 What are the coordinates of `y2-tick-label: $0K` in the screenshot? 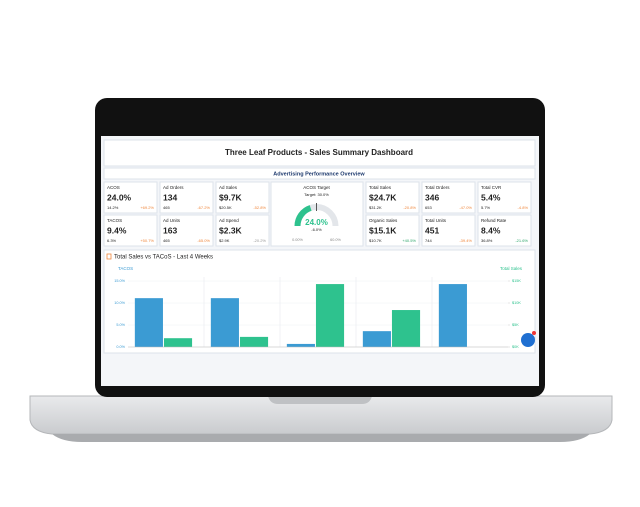 It's located at (515, 347).